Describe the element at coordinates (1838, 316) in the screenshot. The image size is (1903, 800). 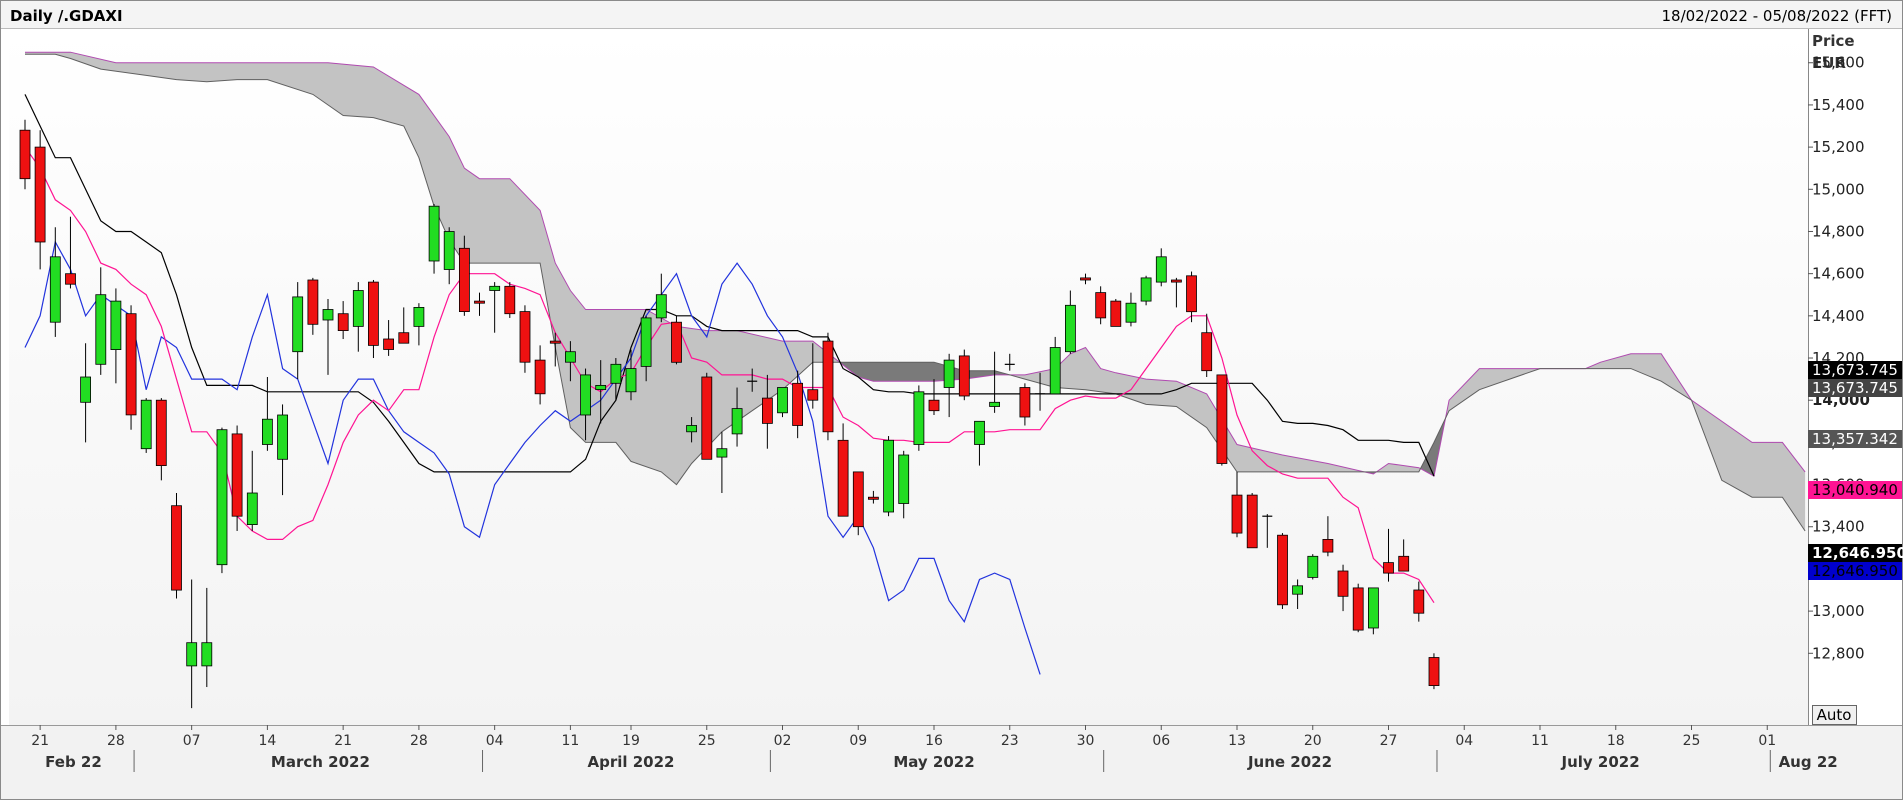
I see `price-tick-label: 14,400` at that location.